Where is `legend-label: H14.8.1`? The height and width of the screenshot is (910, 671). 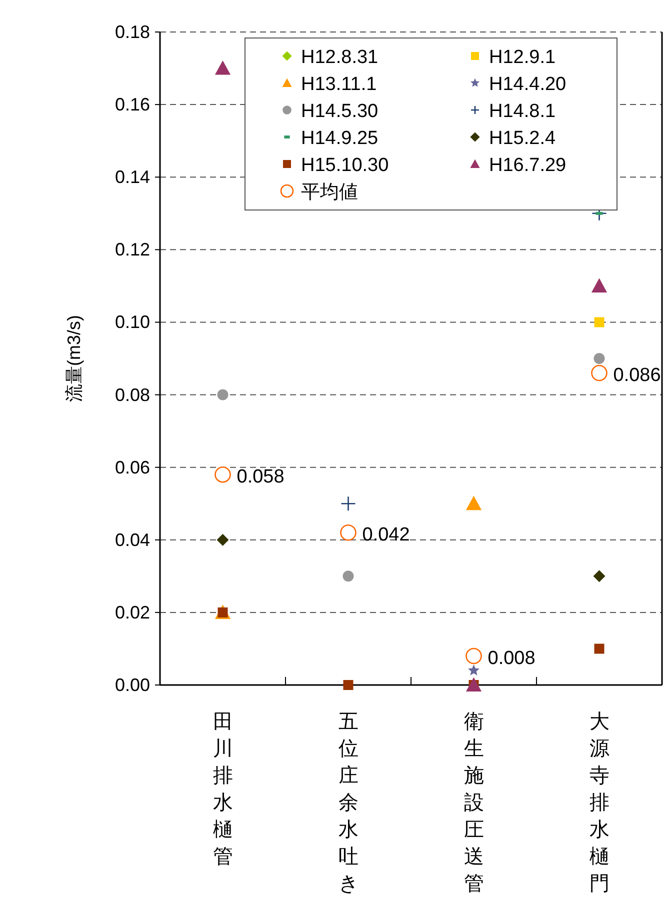 legend-label: H14.8.1 is located at coordinates (522, 111).